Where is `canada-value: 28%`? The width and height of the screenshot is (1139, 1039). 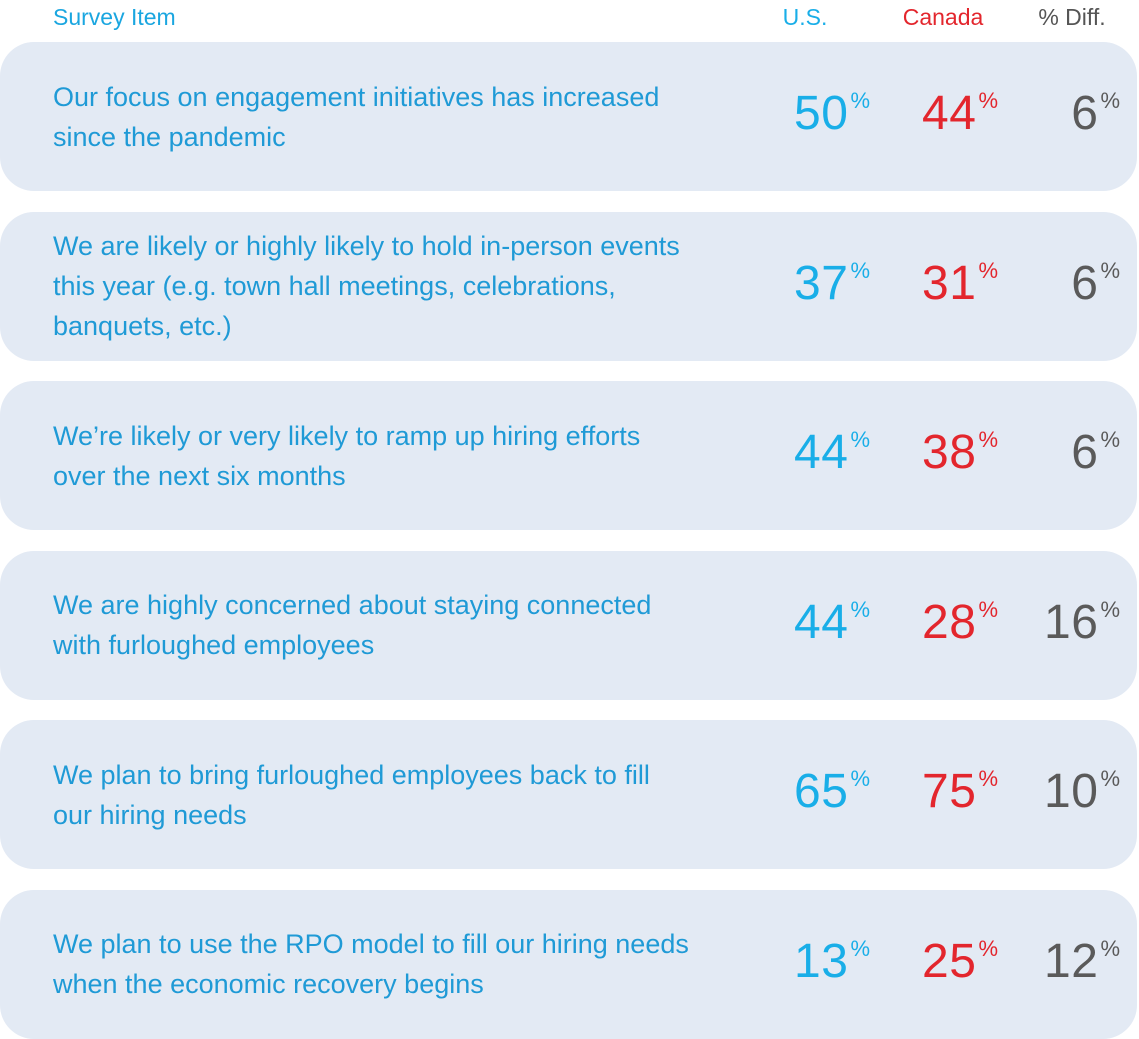 canada-value: 28% is located at coordinates (933, 625).